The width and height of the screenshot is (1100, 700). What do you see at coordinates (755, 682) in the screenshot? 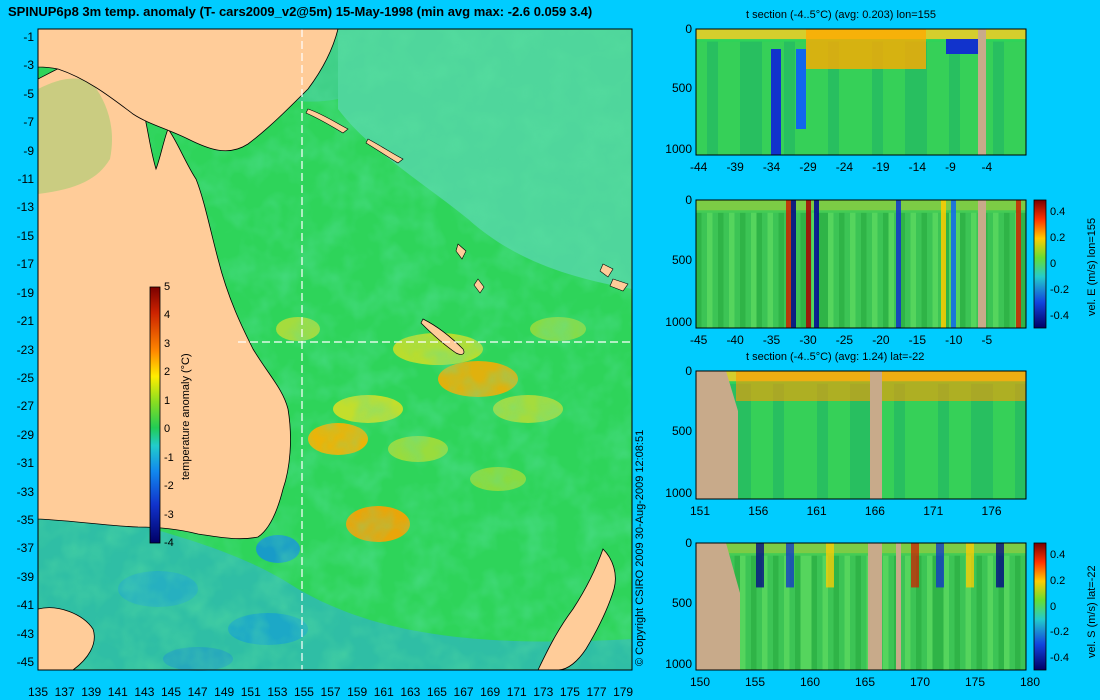
I see `section-x-tick-label: 155` at bounding box center [755, 682].